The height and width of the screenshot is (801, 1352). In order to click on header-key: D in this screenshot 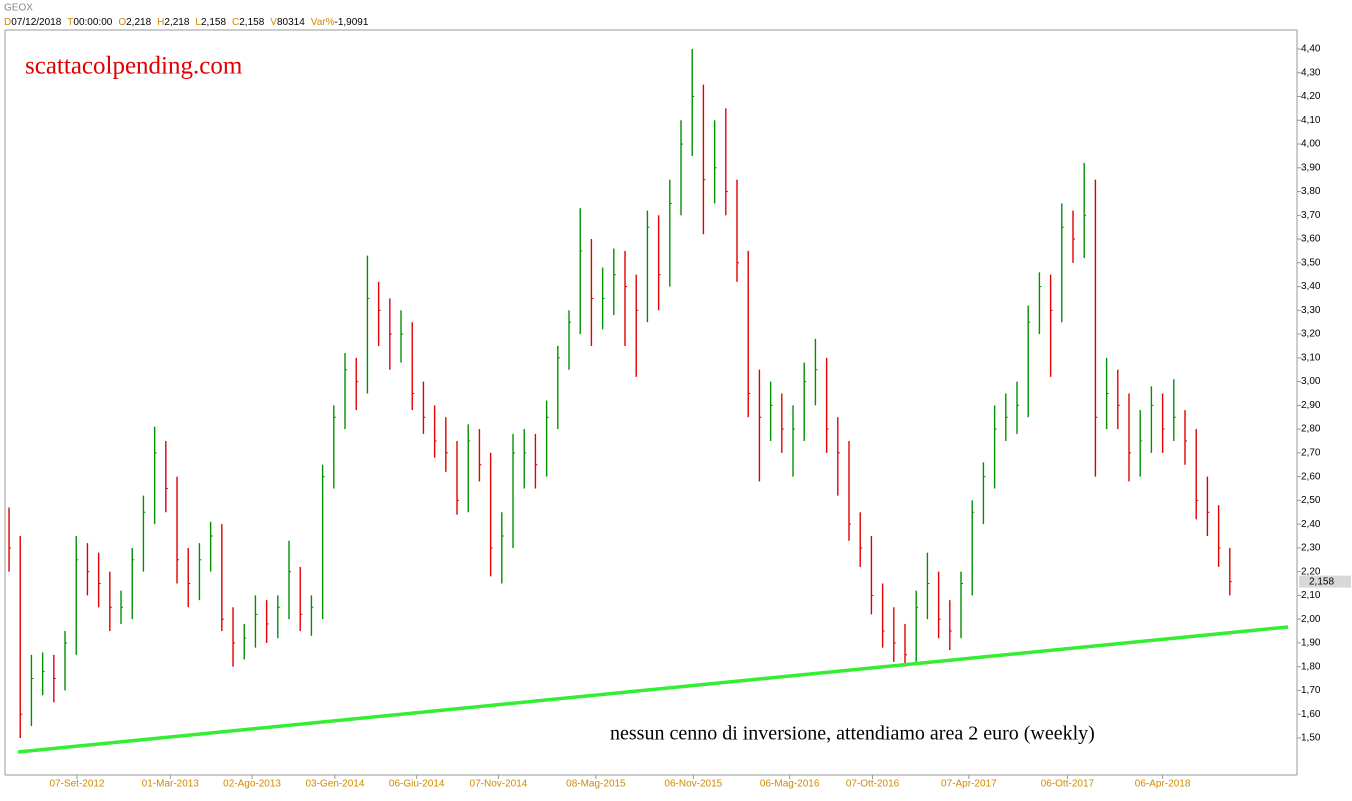, I will do `click(7, 22)`.